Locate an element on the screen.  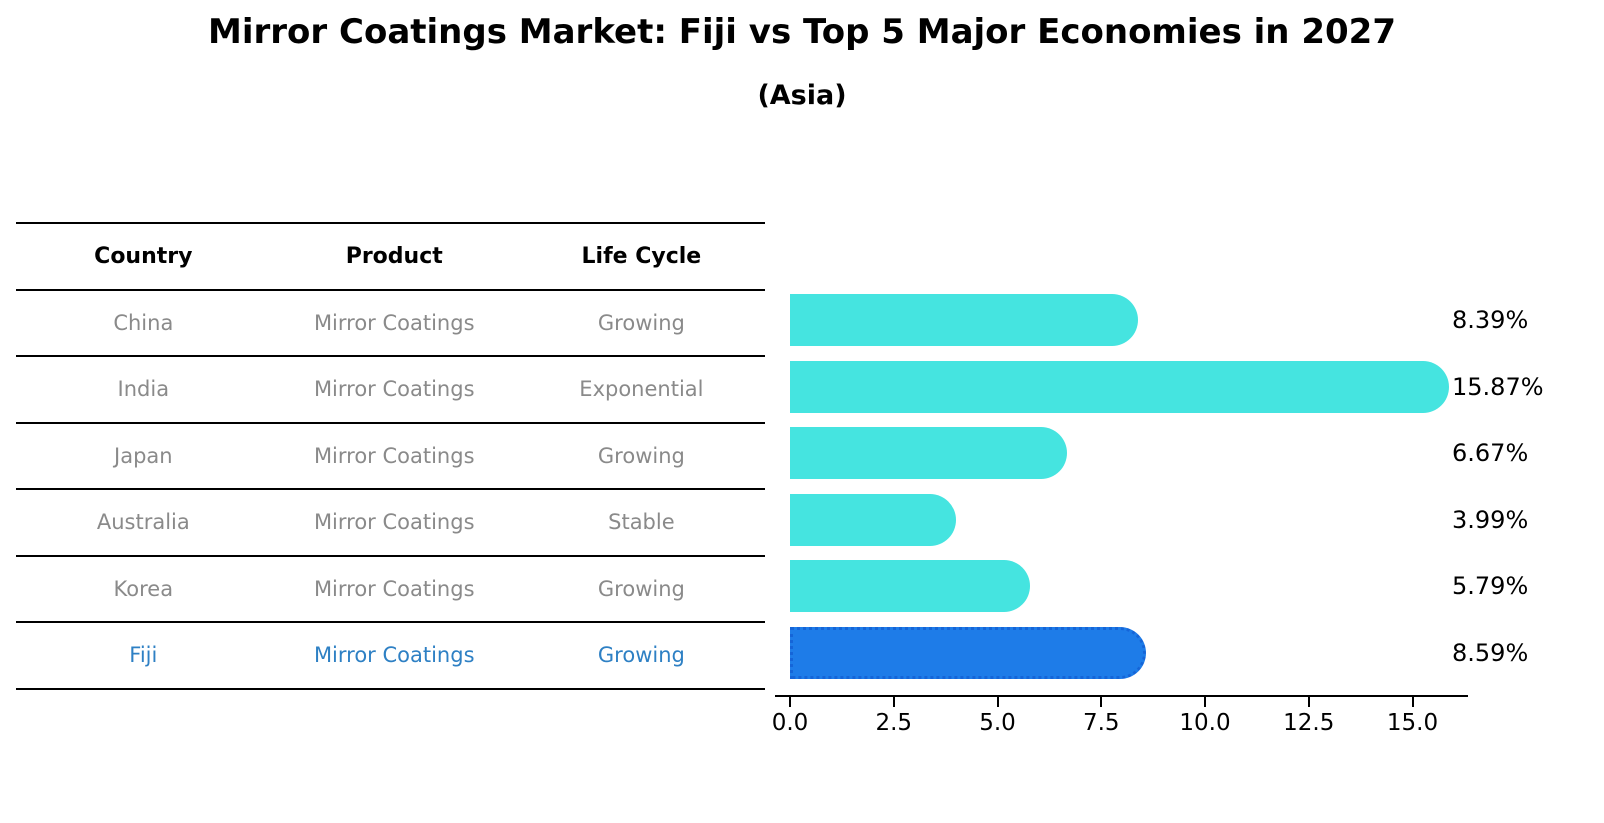
bar-india is located at coordinates (1119, 386).